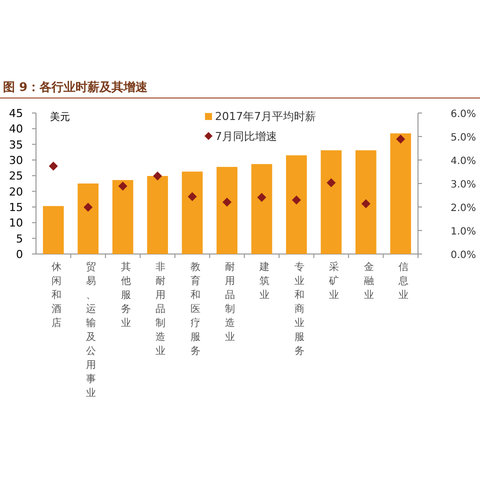 This screenshot has width=480, height=480. Describe the element at coordinates (16, 176) in the screenshot. I see `y-tick-label: 25` at that location.